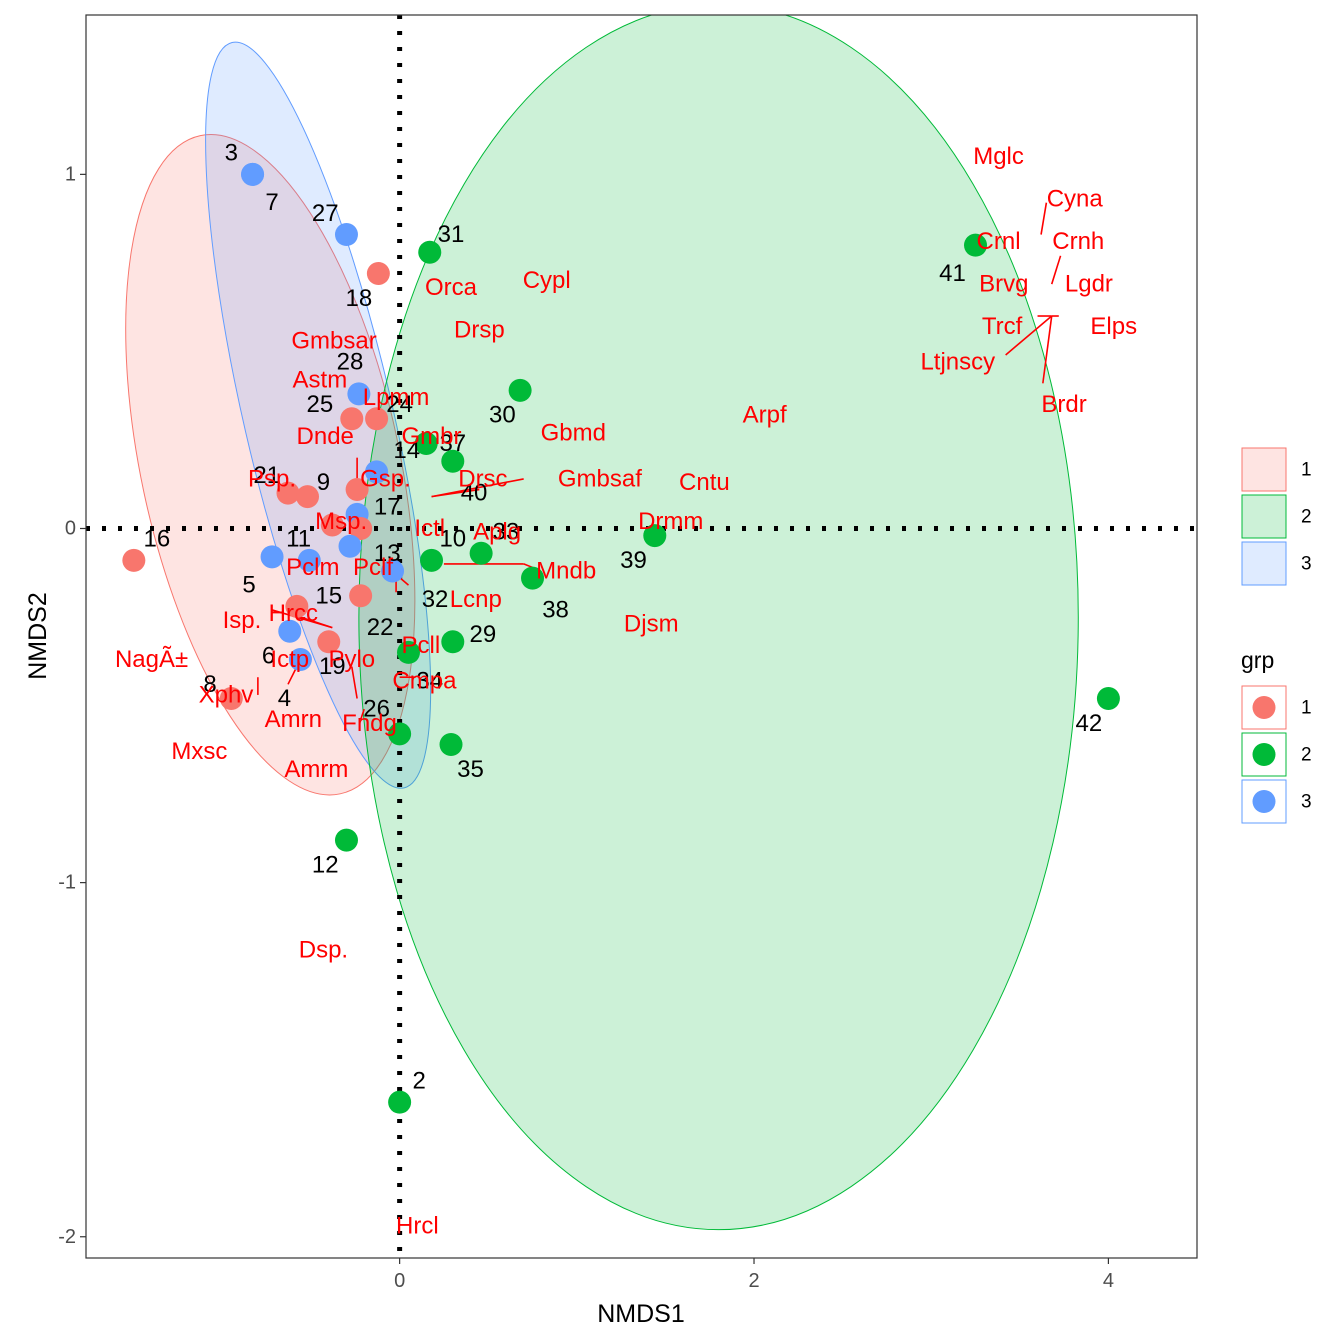  Describe the element at coordinates (320, 379) in the screenshot. I see `species-label: Astm` at that location.